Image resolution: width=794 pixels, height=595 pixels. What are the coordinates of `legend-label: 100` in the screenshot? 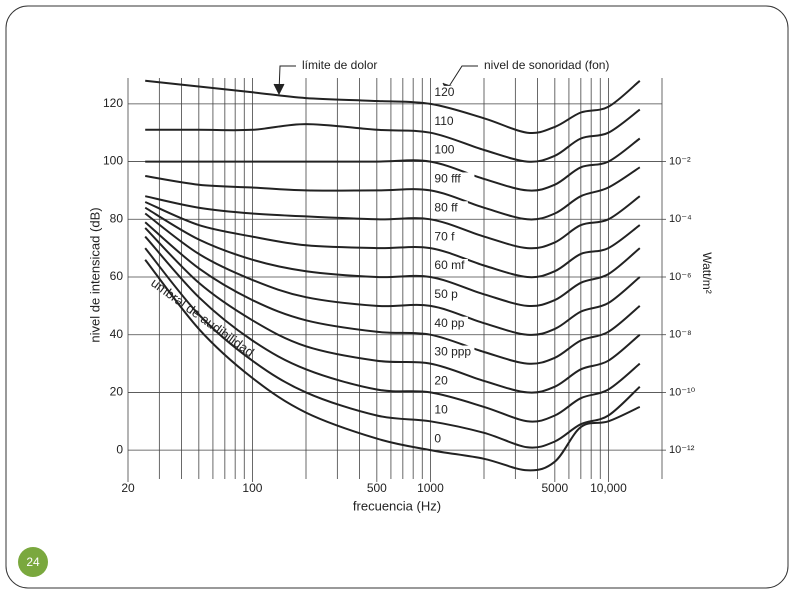 It's located at (444, 150).